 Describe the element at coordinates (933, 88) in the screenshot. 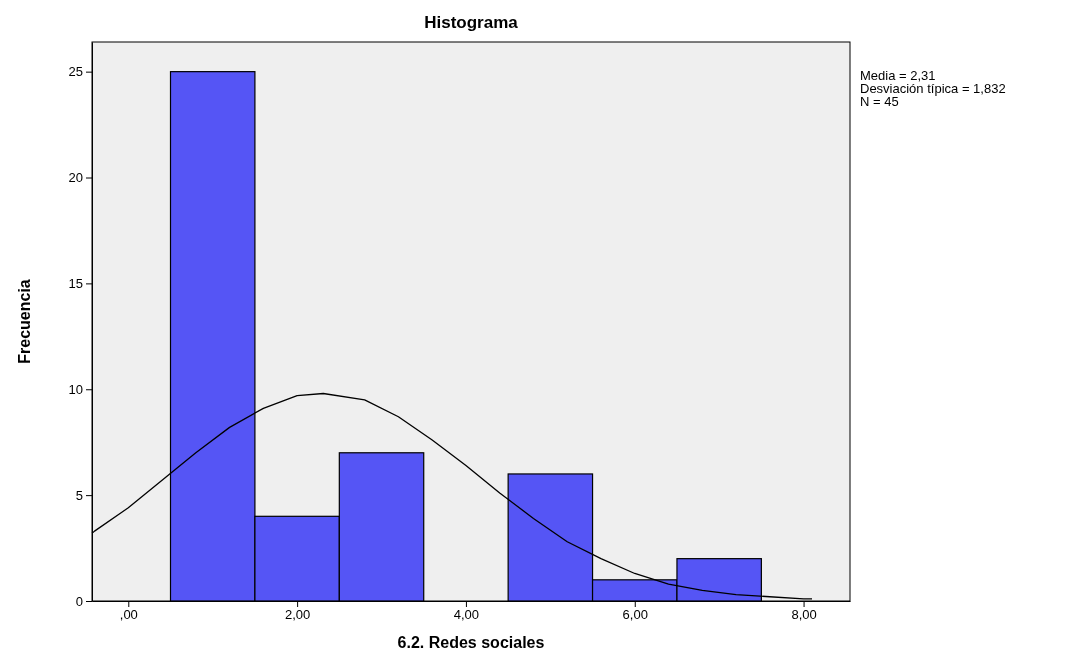

I see `text: Desviación típica = 1,832` at that location.